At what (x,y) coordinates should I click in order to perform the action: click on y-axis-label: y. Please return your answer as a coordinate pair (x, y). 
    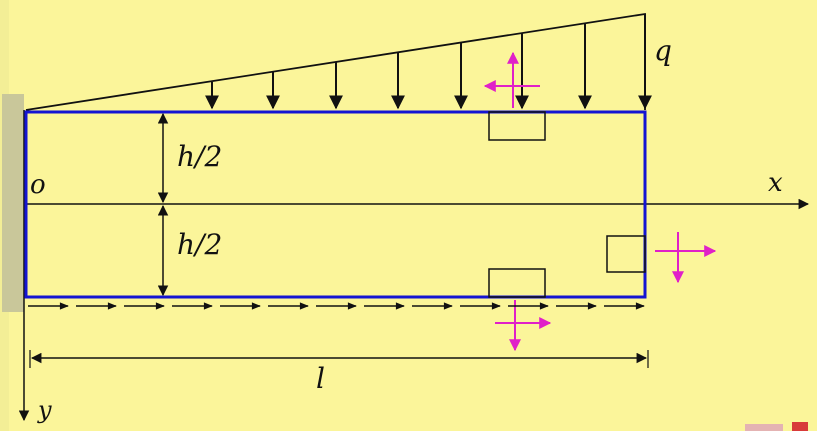
    Looking at the image, I should click on (44, 410).